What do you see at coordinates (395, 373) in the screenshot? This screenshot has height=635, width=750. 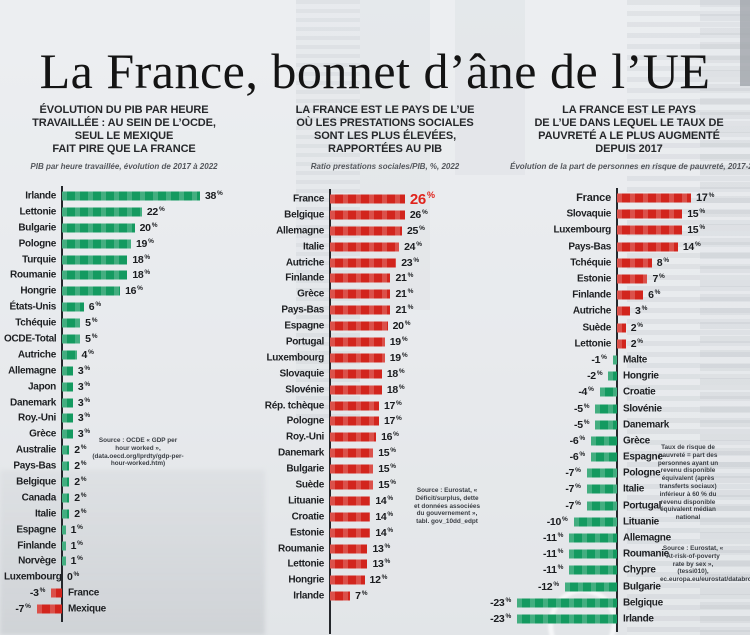 I see `bar-value: 18%` at bounding box center [395, 373].